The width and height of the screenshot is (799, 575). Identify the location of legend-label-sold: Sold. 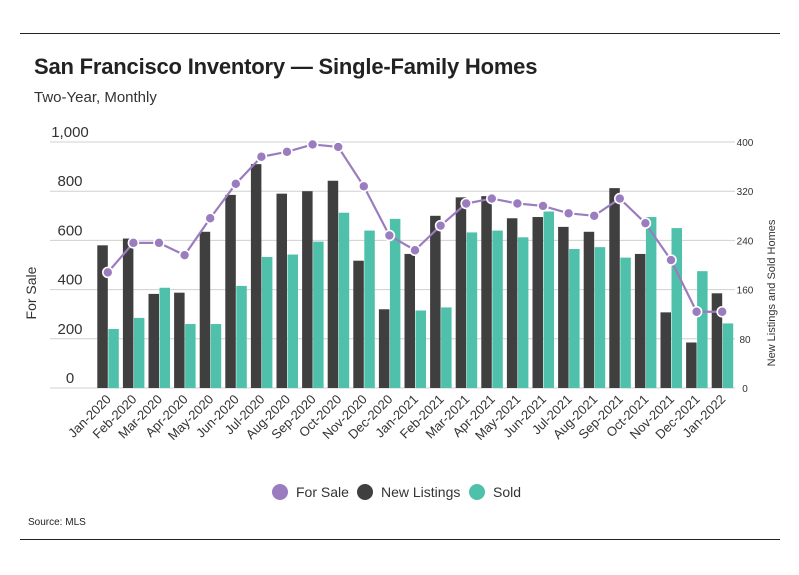
(507, 492).